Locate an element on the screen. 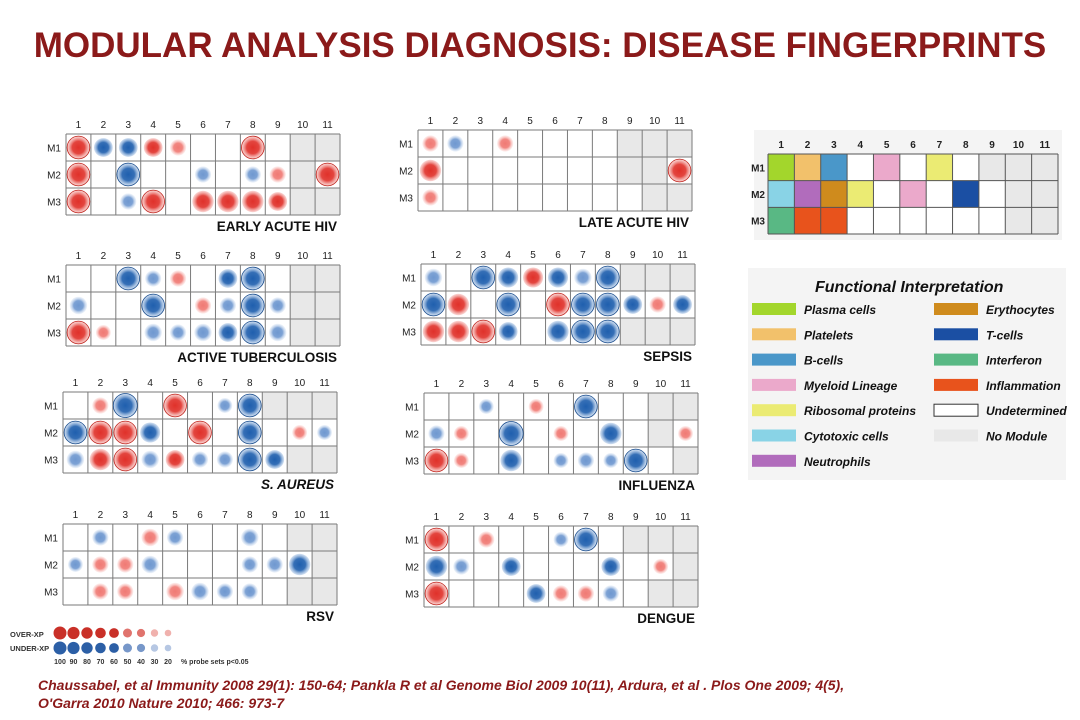 The image size is (1080, 720). legend-label: Plasma cells is located at coordinates (840, 310).